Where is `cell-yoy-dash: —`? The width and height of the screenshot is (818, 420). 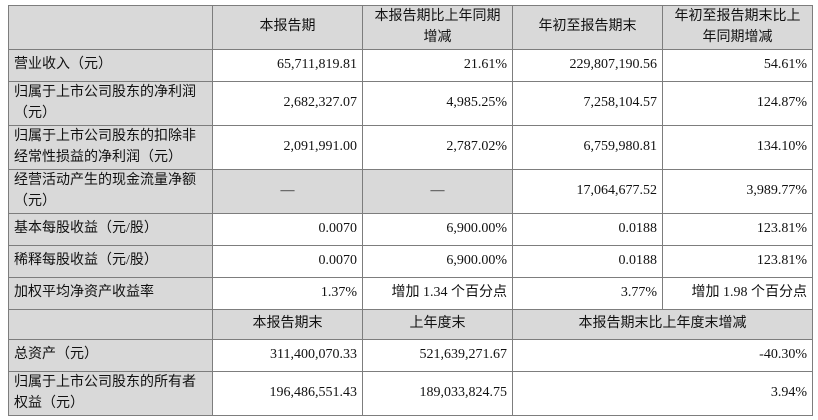 cell-yoy-dash: — is located at coordinates (437, 191).